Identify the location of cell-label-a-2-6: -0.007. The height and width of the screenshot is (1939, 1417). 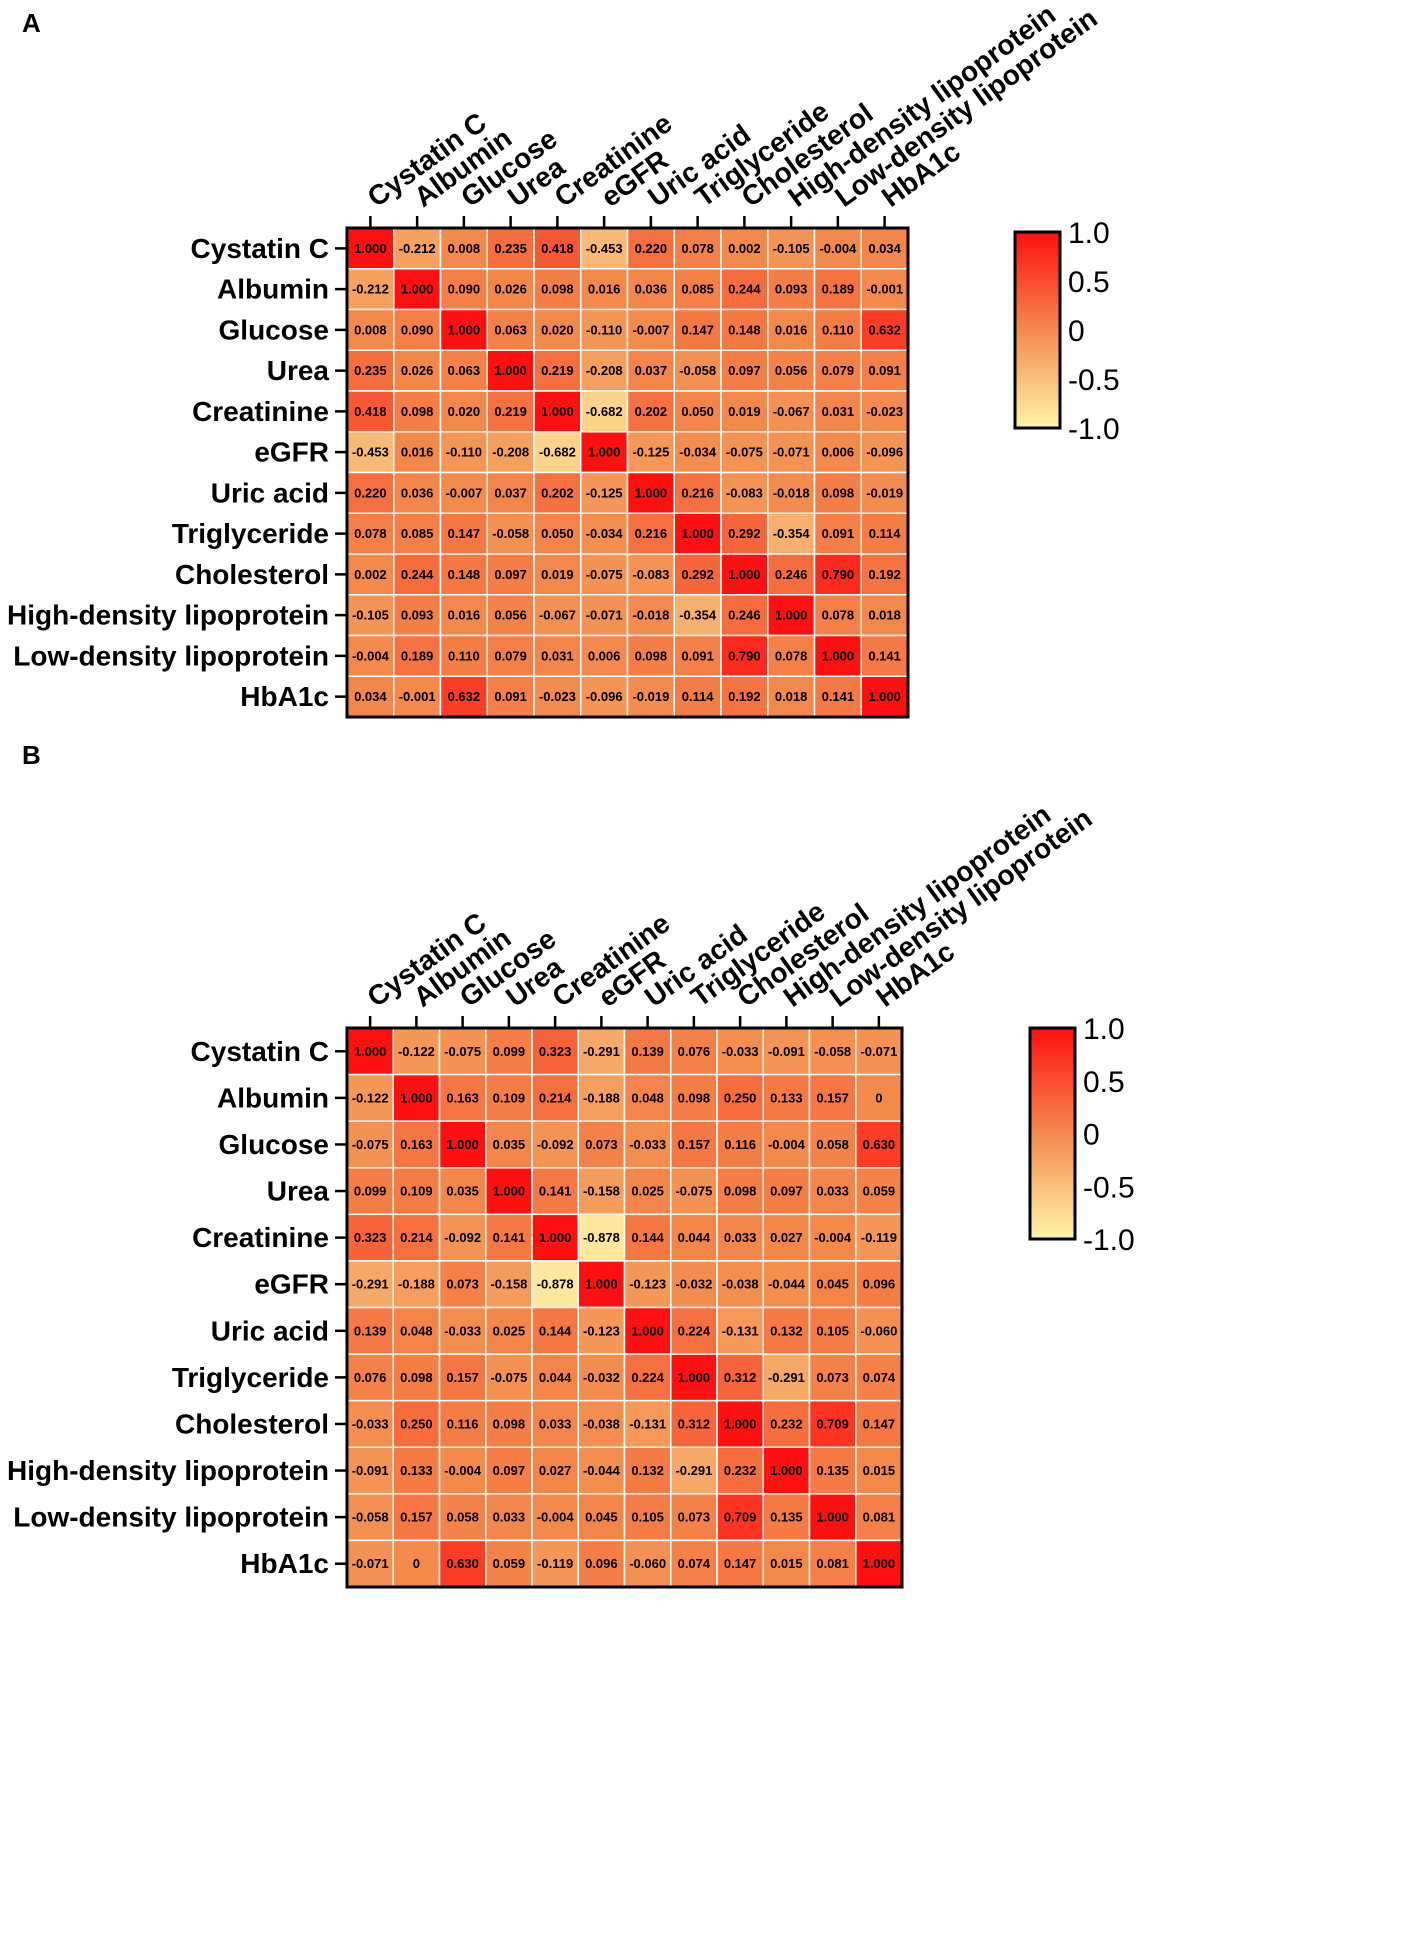
(650, 329).